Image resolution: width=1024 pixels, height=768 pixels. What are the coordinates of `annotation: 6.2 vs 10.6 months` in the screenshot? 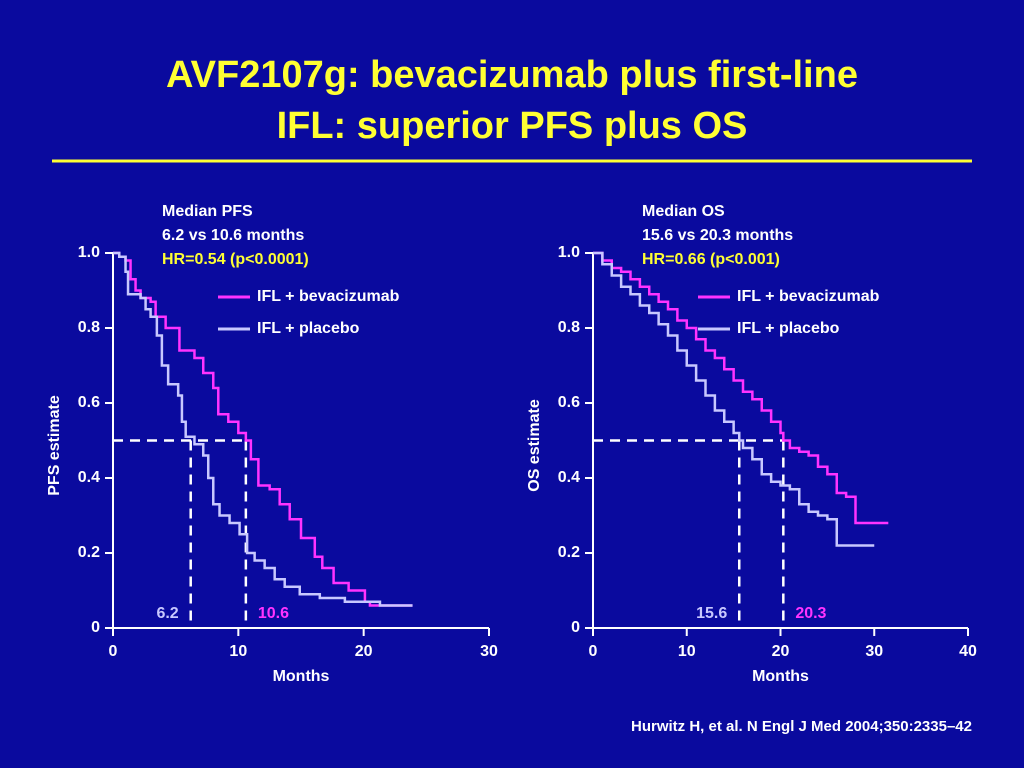 It's located at (233, 235).